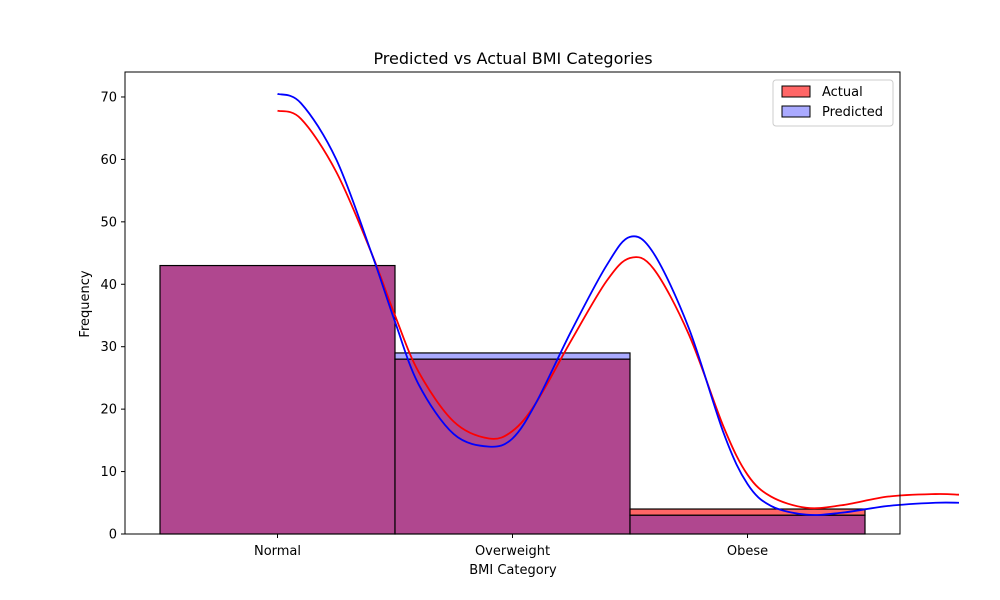  I want to click on y-tick-label: 20, so click(108, 410).